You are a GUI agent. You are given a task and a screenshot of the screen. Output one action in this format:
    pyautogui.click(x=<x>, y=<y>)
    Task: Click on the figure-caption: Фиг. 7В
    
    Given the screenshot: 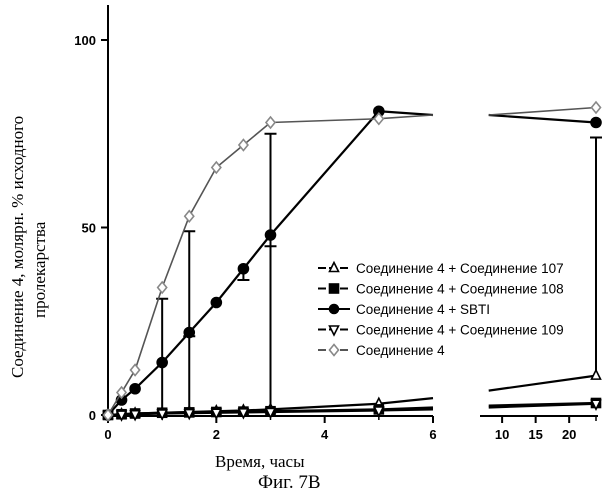 What is the action you would take?
    pyautogui.click(x=289, y=483)
    